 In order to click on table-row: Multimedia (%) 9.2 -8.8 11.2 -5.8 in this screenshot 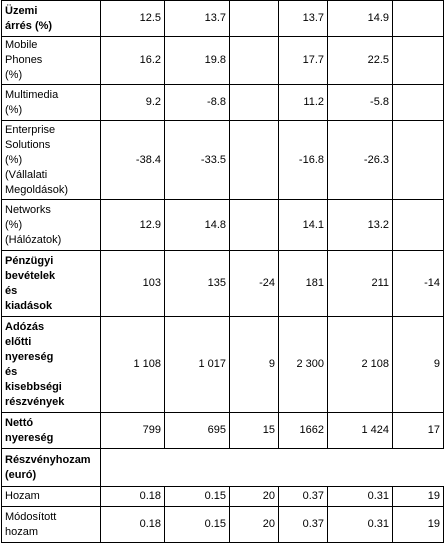, I will do `click(222, 102)`.